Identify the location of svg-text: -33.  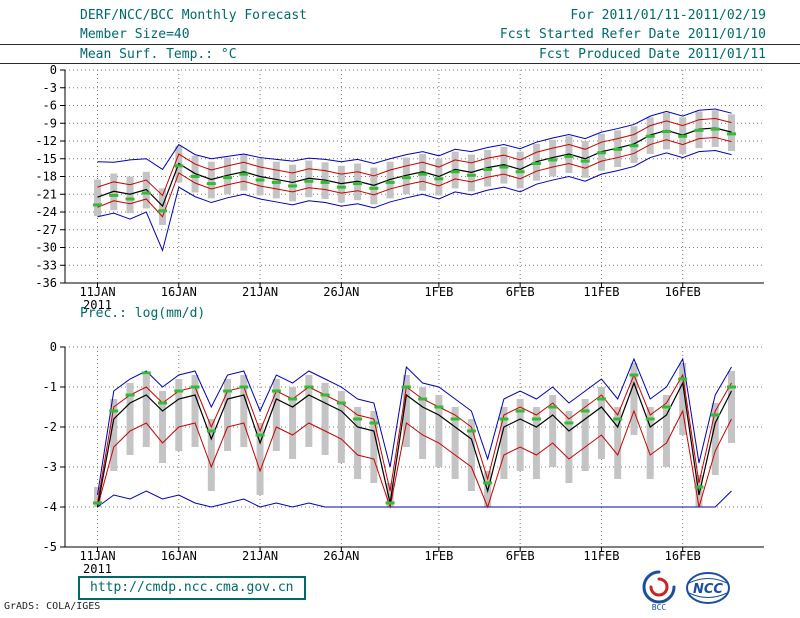
(46, 265).